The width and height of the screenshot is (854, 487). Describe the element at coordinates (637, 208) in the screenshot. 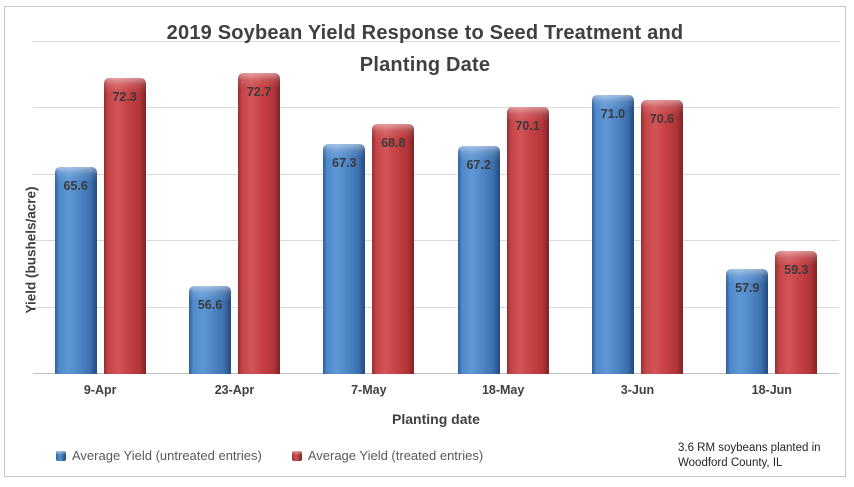

I see `bar-group-3-Jun: 71.0 70.6` at that location.